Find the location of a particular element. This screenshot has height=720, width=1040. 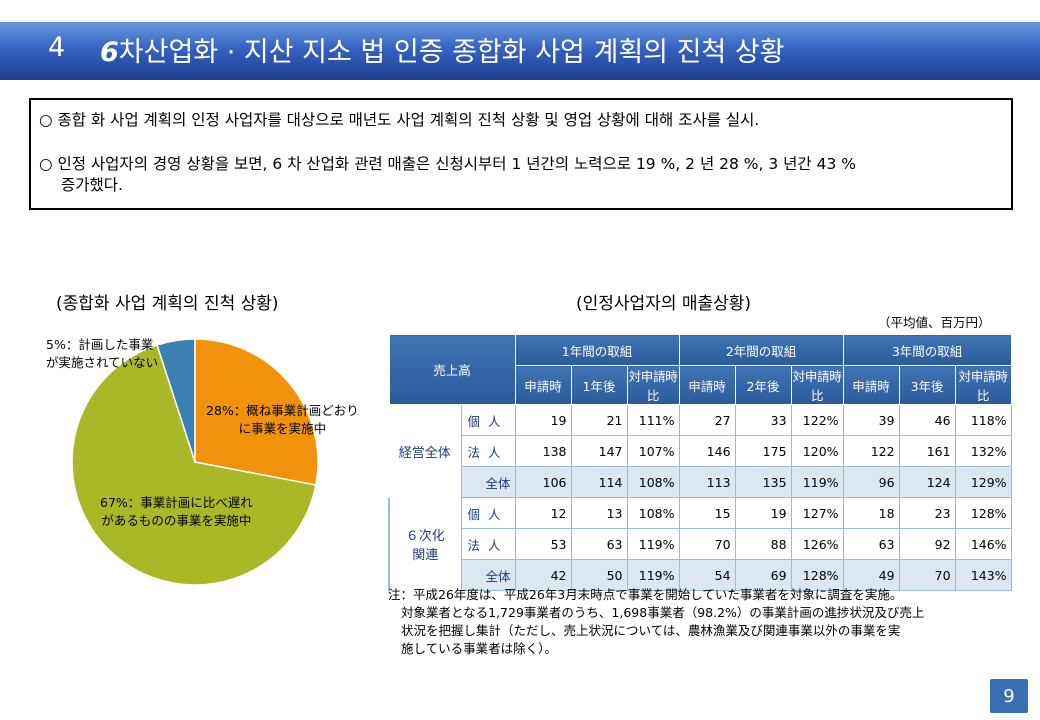

pie-label-5pct-line2: が実施されていない is located at coordinates (102, 362).